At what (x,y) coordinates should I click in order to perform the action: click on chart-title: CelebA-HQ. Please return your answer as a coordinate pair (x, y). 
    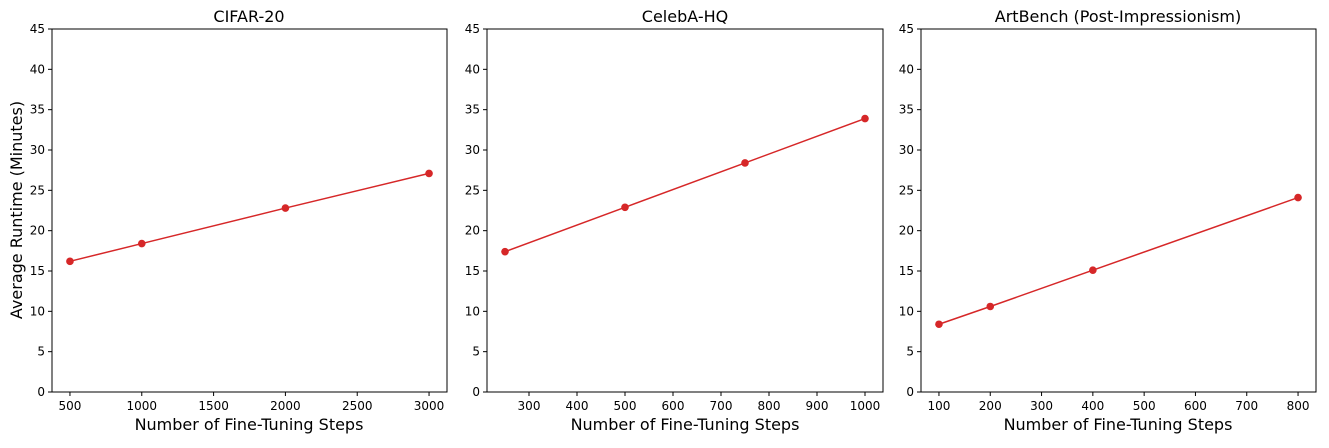
    Looking at the image, I should click on (685, 16).